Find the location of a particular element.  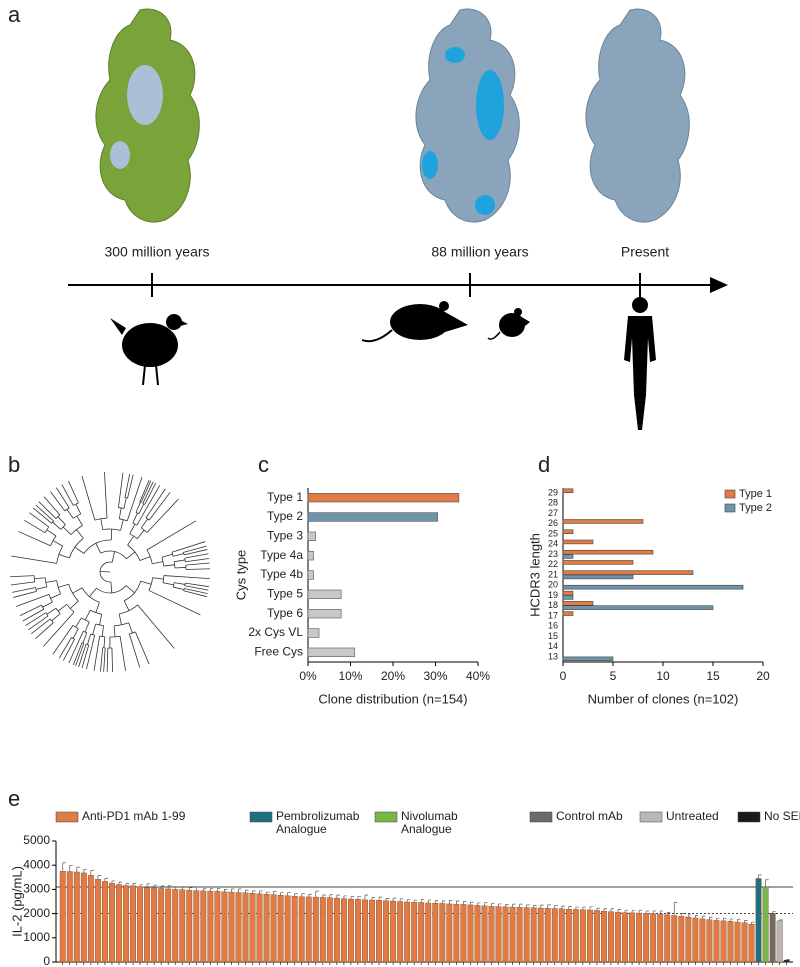

y-tick-label: 14 is located at coordinates (553, 646).